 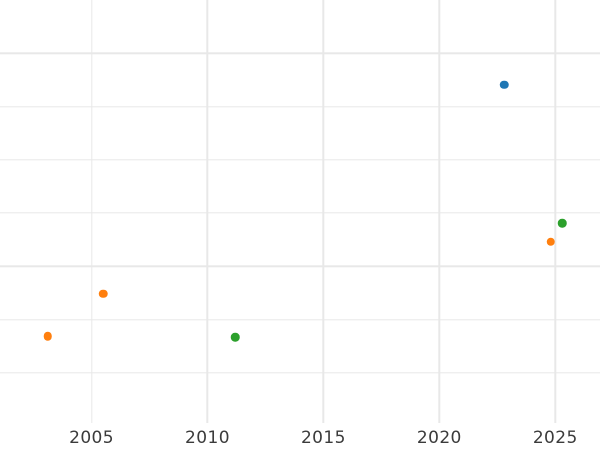 What do you see at coordinates (555, 438) in the screenshot?
I see `x-tick-label-2025: 2025` at bounding box center [555, 438].